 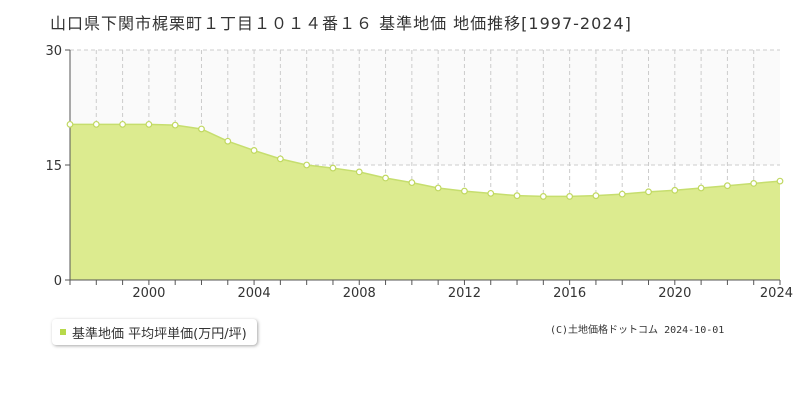 I want to click on x-tick-label: 2016, so click(x=569, y=293).